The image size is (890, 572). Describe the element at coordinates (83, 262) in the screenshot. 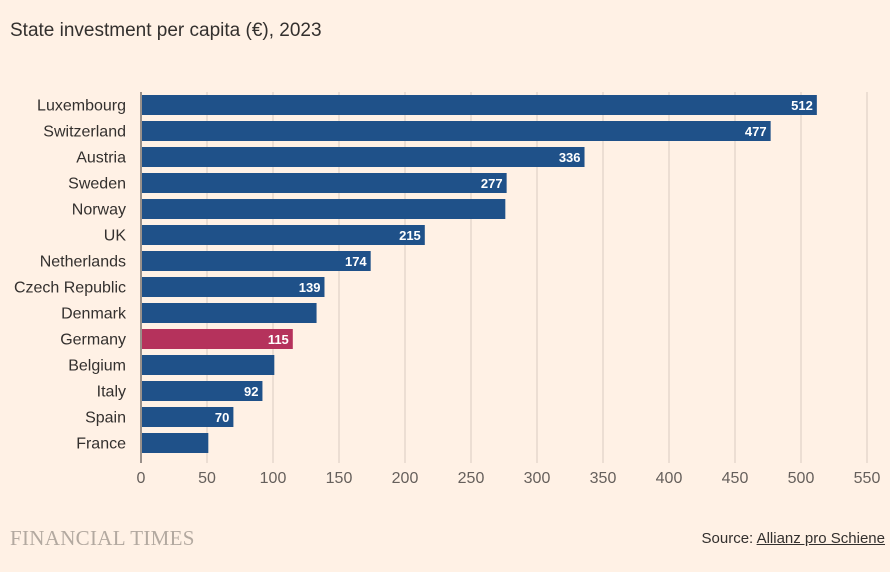

I see `category-label: Netherlands` at that location.